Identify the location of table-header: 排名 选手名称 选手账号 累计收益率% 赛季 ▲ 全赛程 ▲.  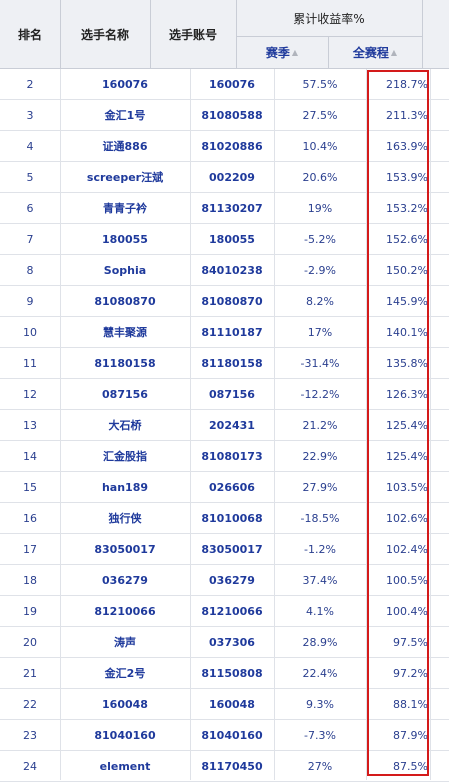
(224, 34).